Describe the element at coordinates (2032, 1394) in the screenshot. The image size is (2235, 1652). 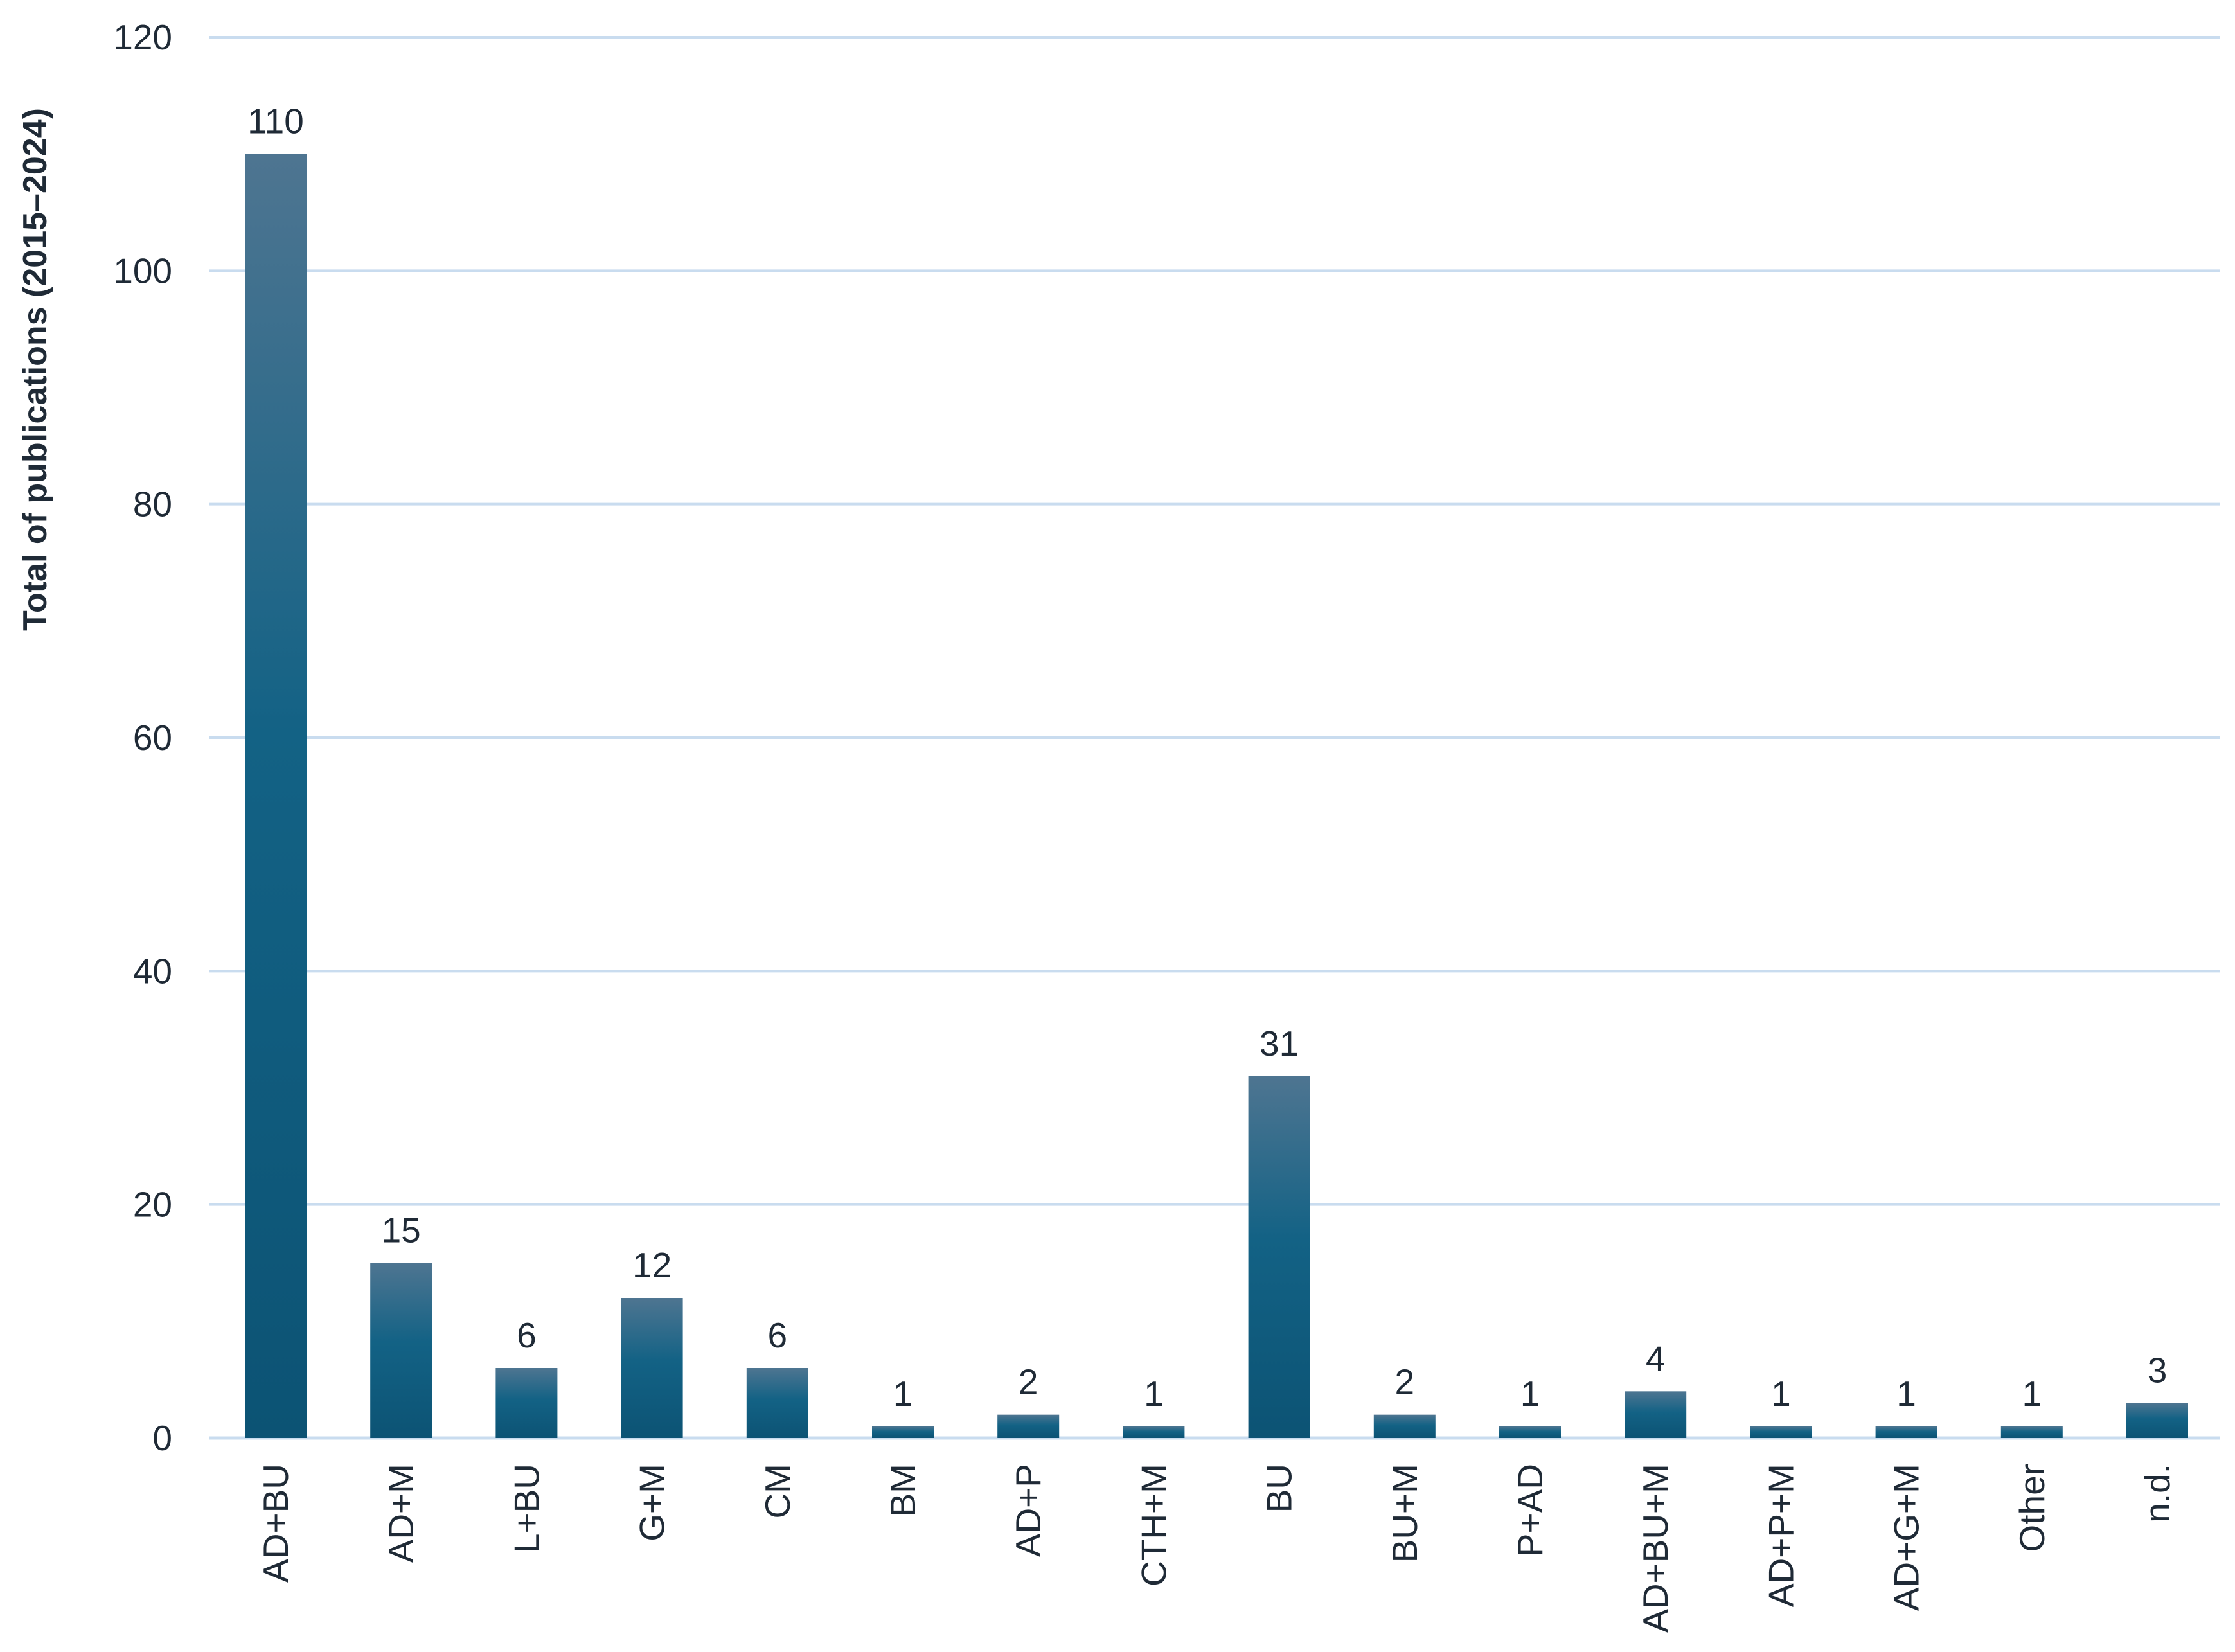
I see `data-label-Other: 1` at that location.